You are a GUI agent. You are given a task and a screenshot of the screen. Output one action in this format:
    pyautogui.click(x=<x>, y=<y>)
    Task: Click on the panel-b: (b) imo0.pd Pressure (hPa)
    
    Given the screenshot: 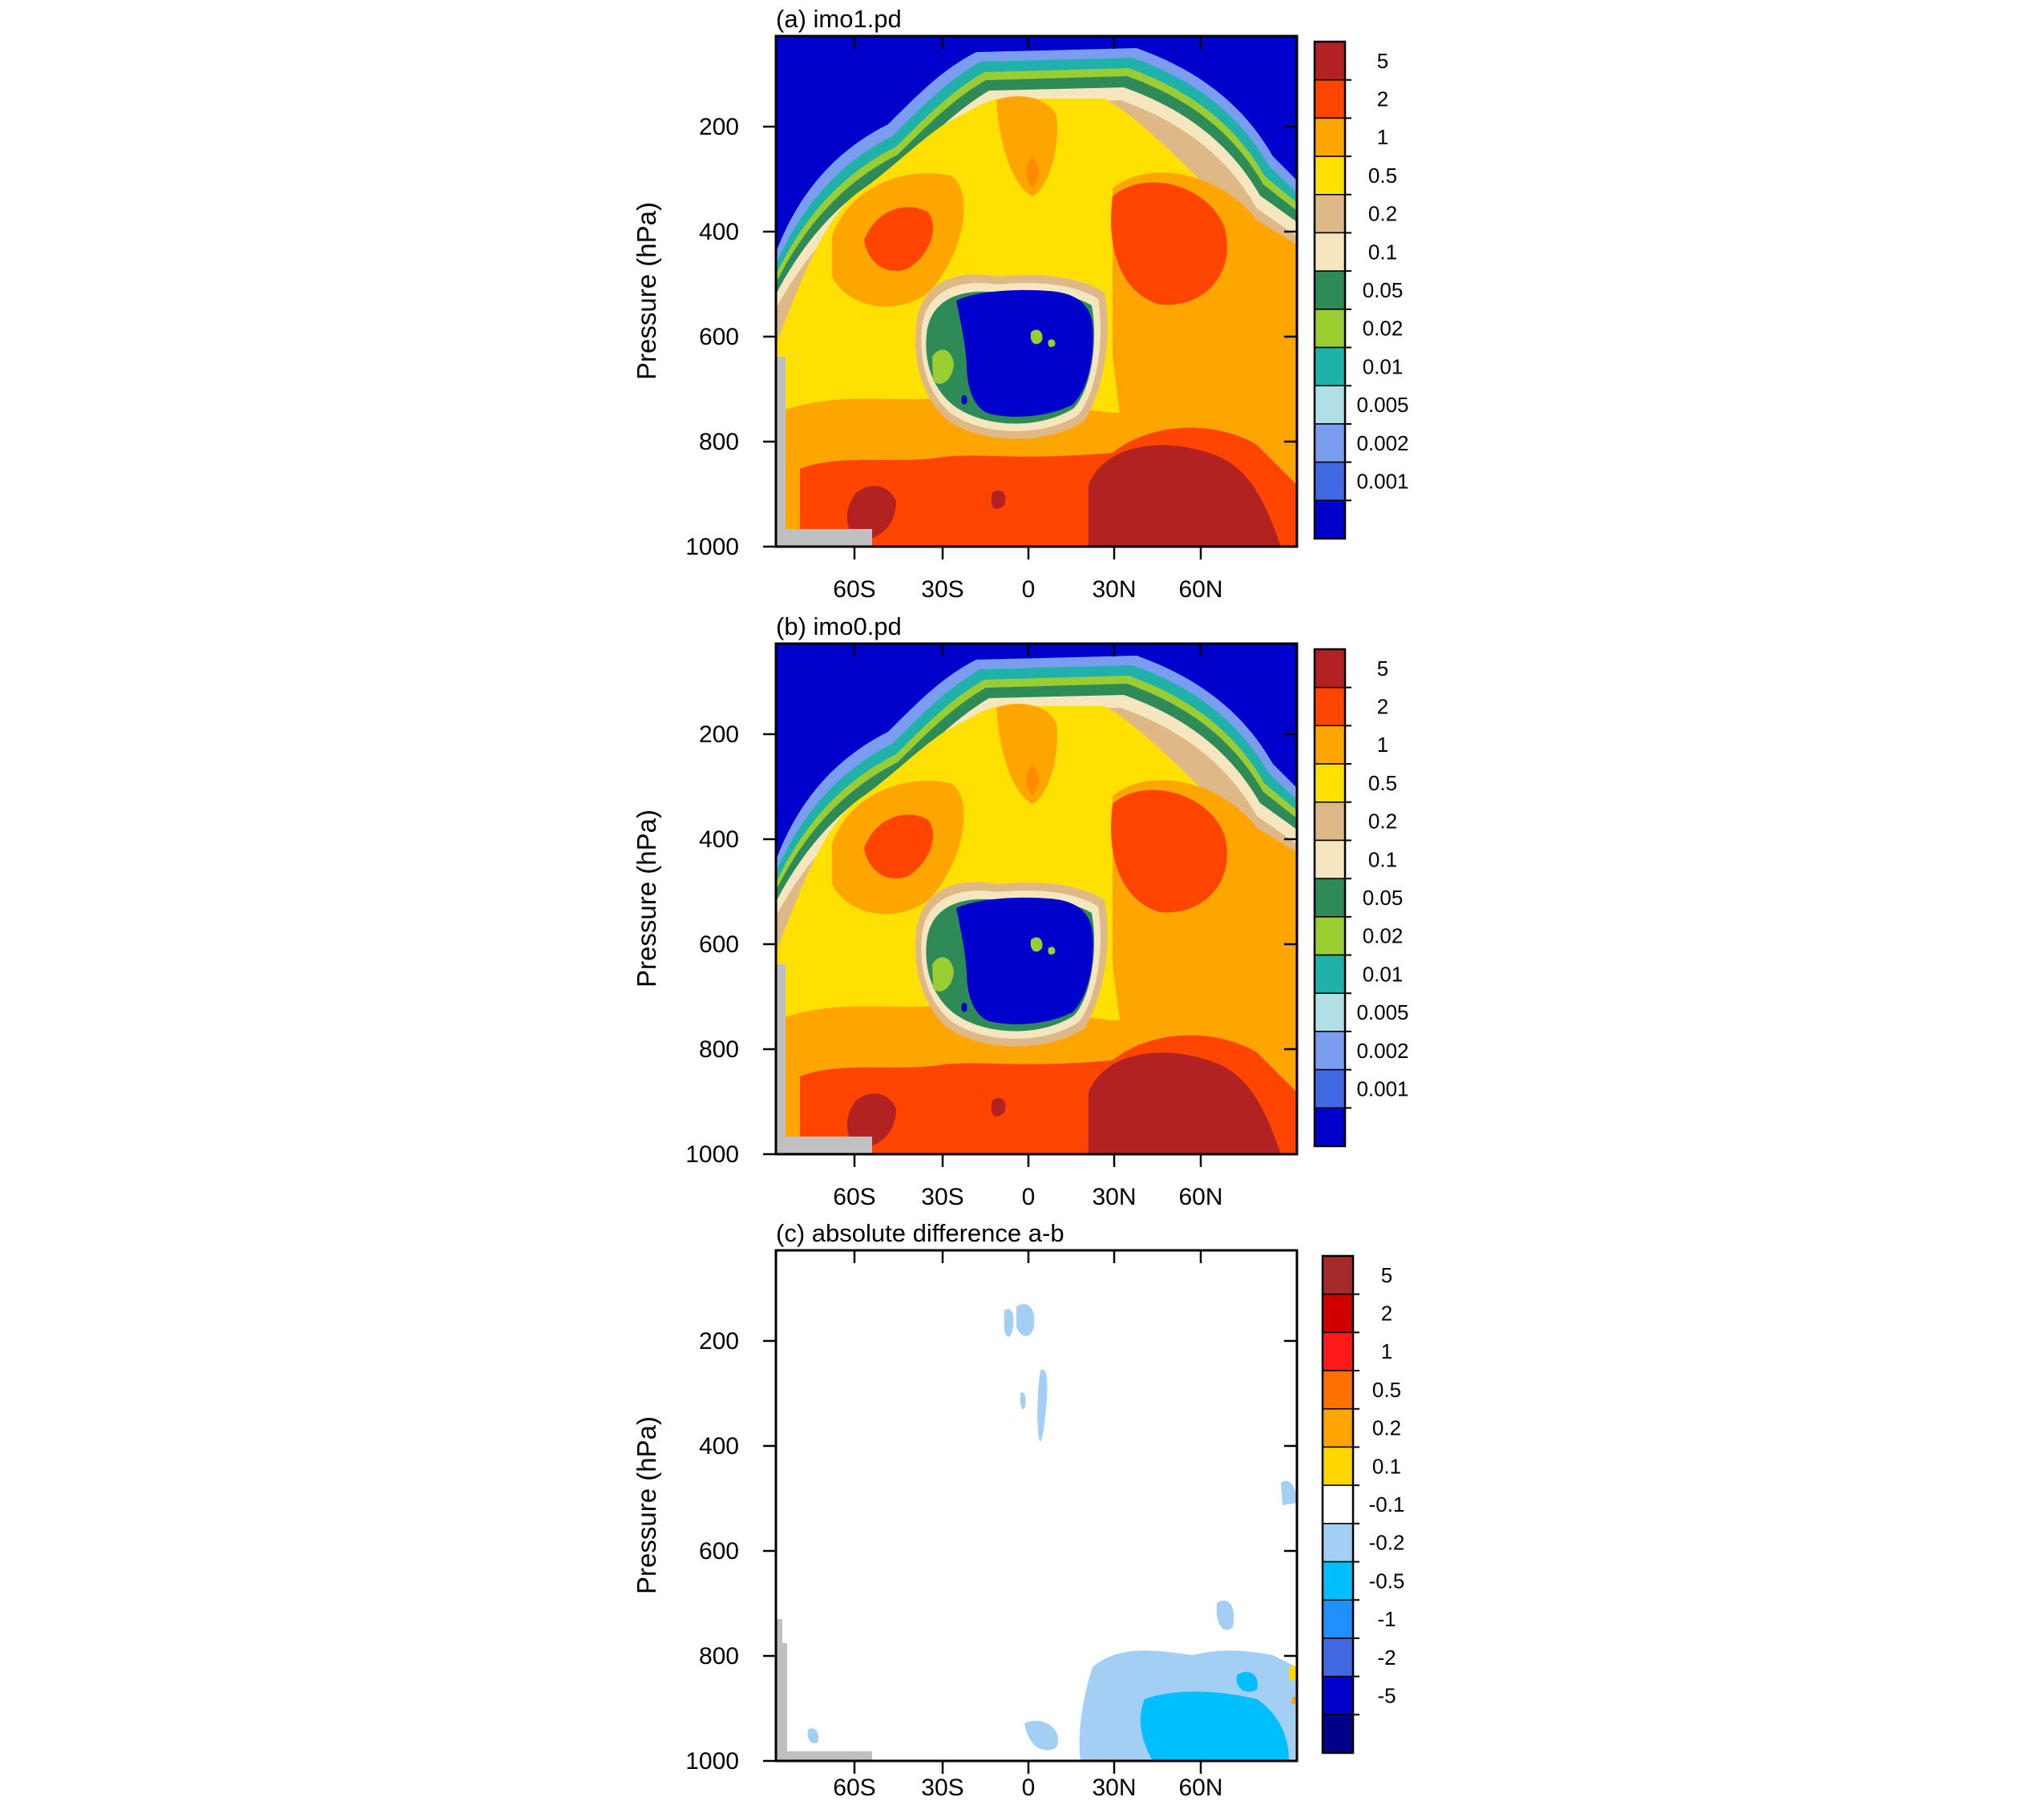 What is the action you would take?
    pyautogui.click(x=1021, y=911)
    